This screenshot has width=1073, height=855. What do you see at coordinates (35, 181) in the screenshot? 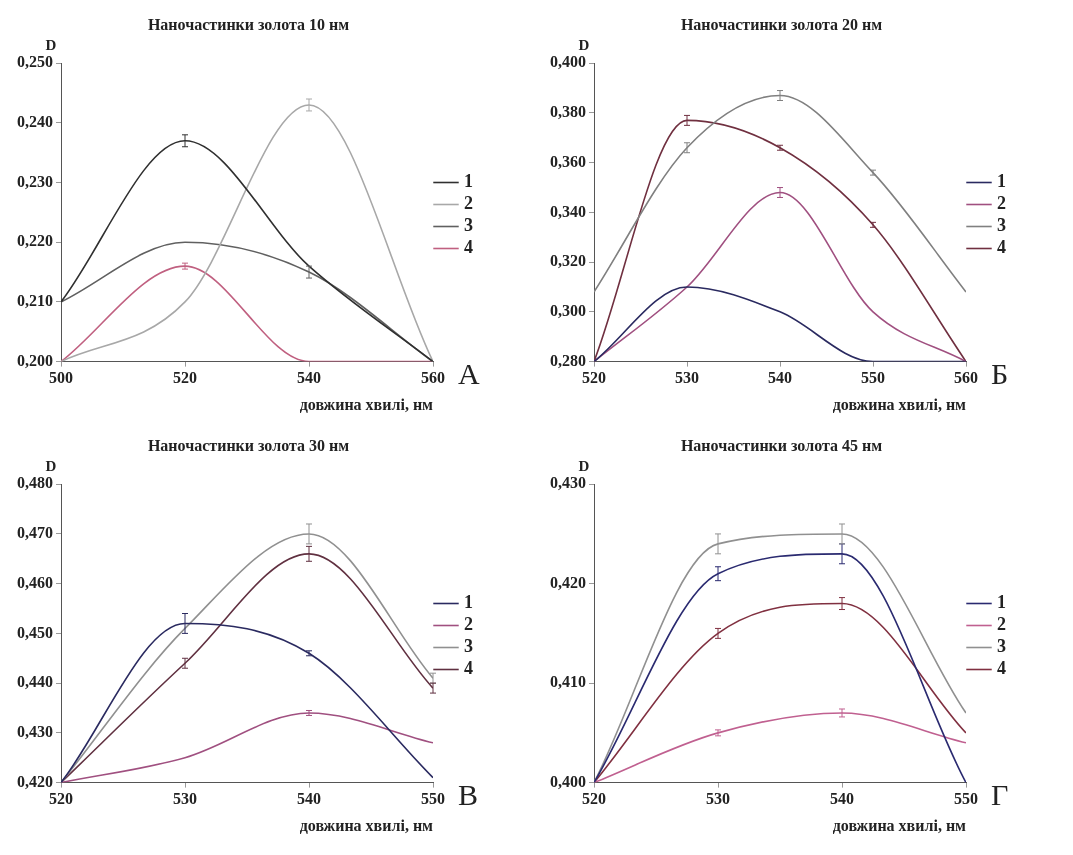
I see `y-tick-label: 0,230` at bounding box center [35, 181].